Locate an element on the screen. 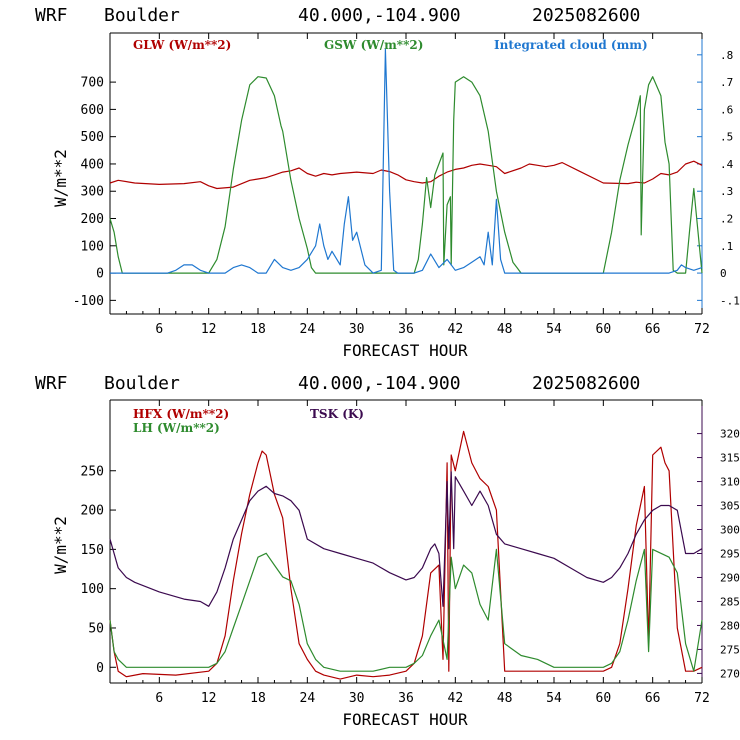 The width and height of the screenshot is (740, 740). bottom-model-label: WRF is located at coordinates (51, 383).